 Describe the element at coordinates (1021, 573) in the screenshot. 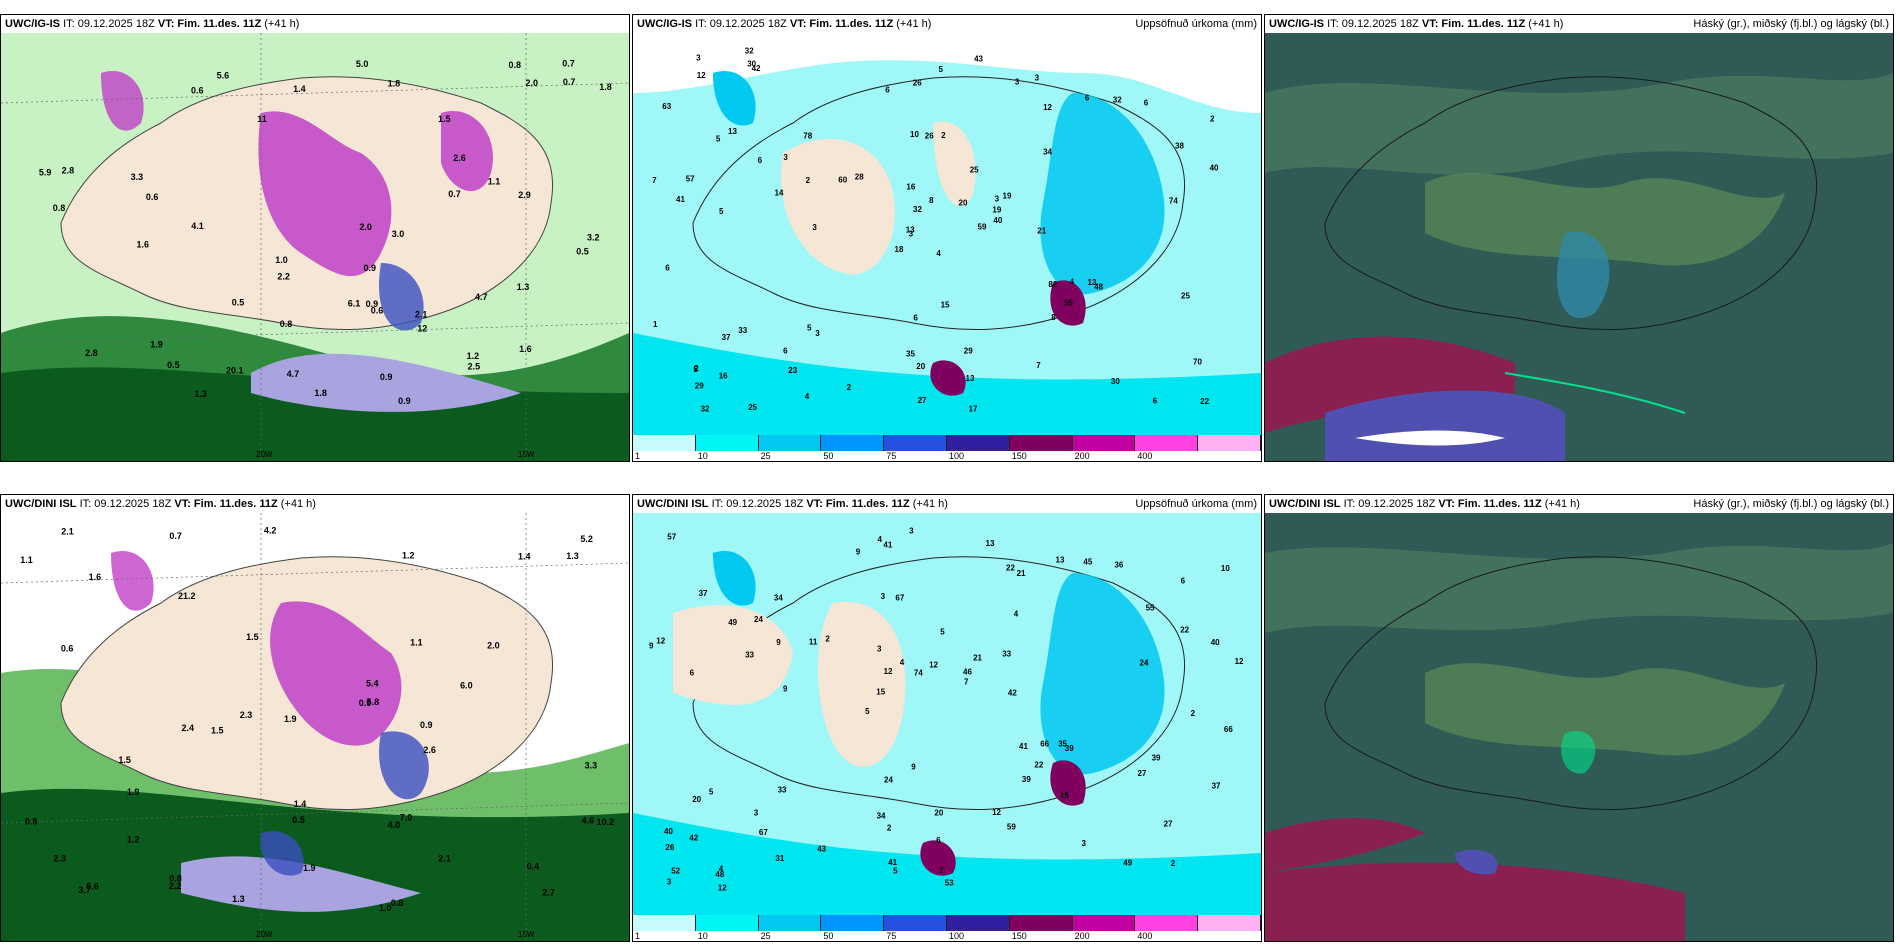

I see `map-value-label: 21` at that location.